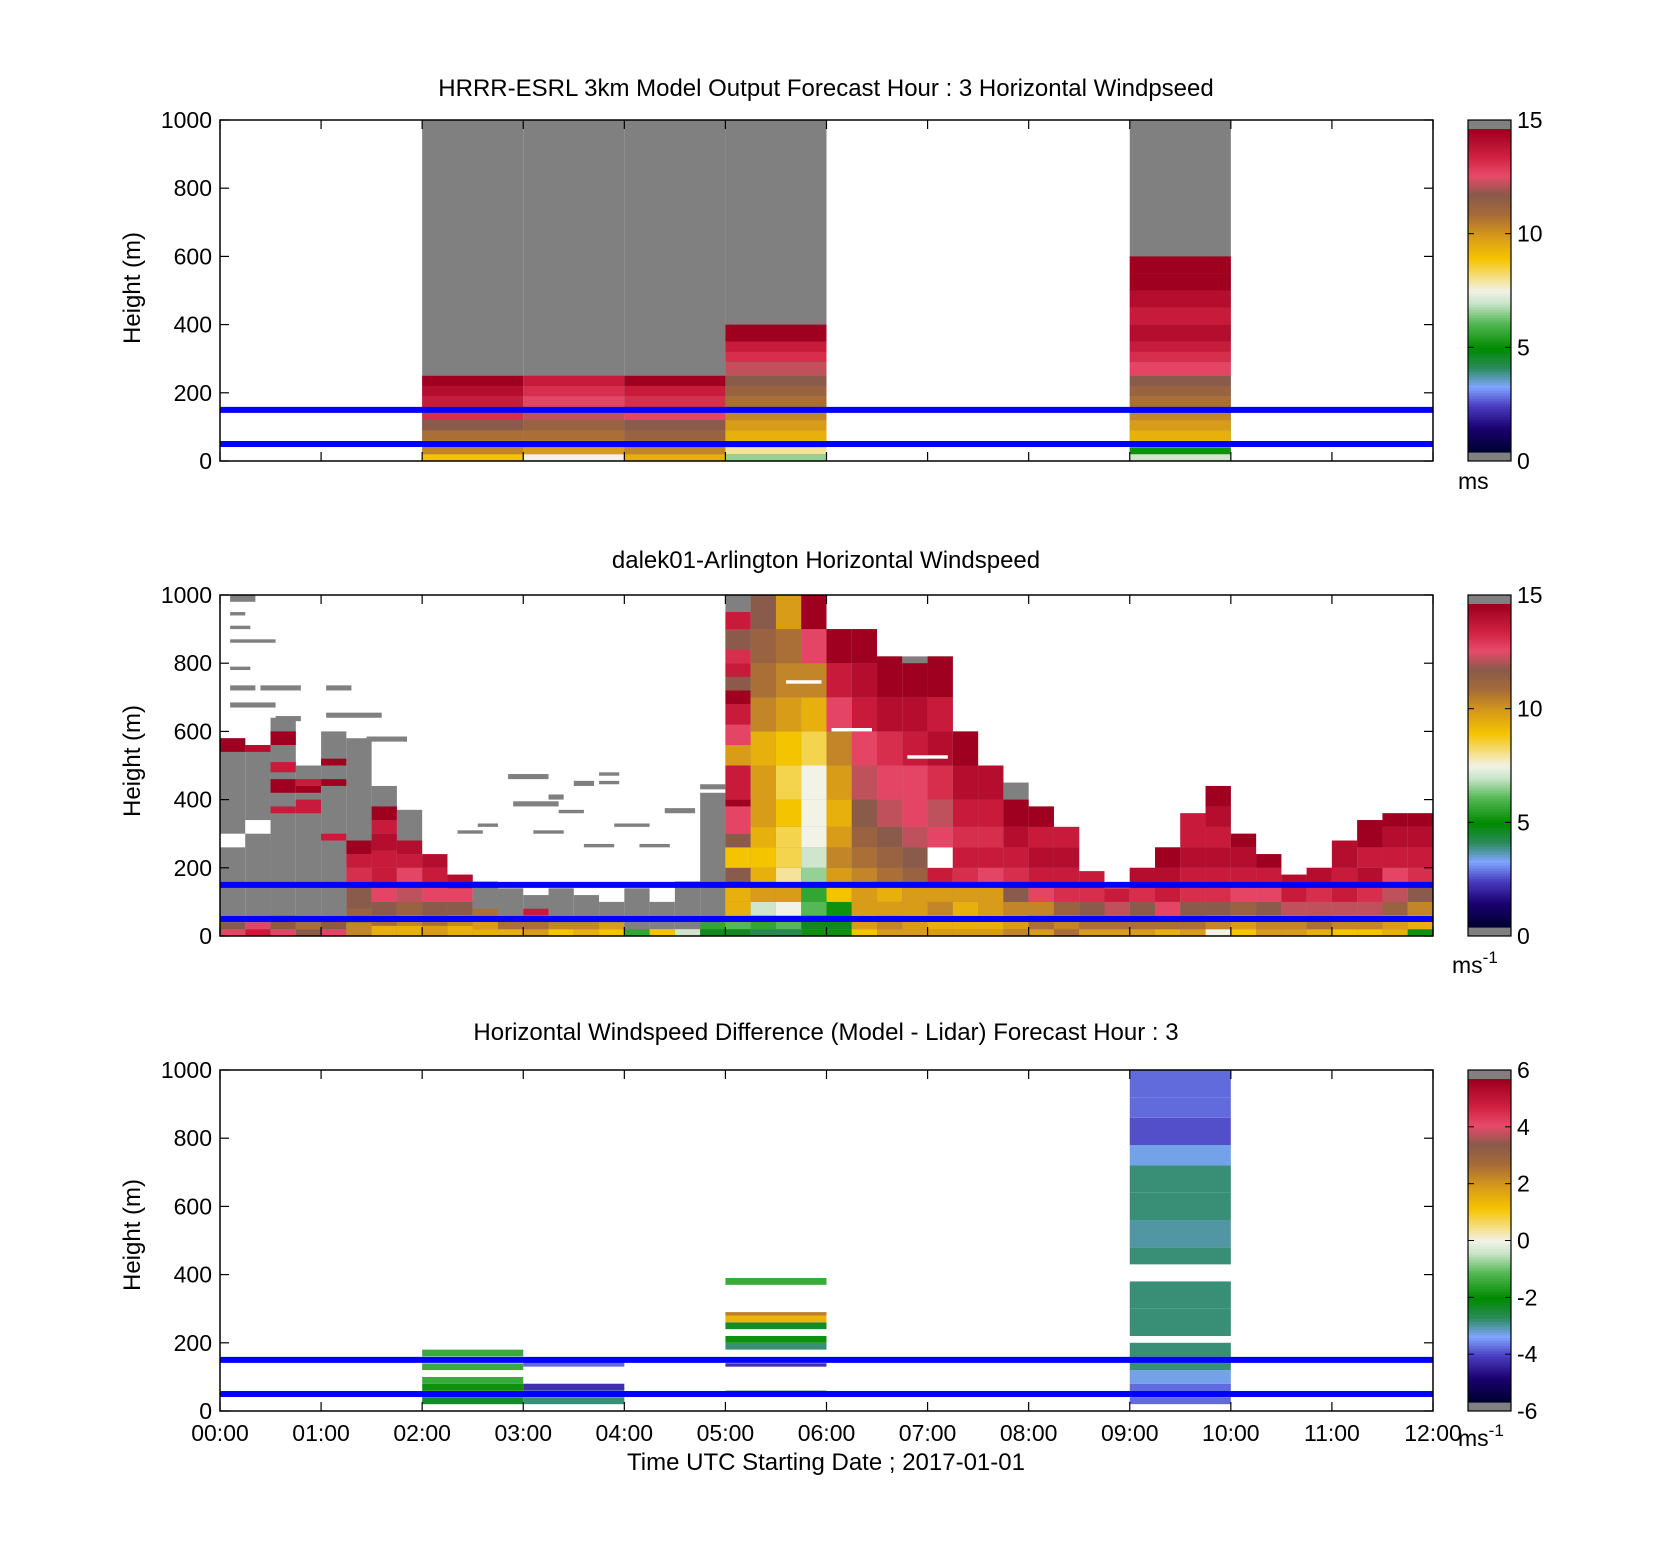 The width and height of the screenshot is (1680, 1561). Describe the element at coordinates (523, 1433) in the screenshot. I see `x-tick-label: 03:00` at that location.